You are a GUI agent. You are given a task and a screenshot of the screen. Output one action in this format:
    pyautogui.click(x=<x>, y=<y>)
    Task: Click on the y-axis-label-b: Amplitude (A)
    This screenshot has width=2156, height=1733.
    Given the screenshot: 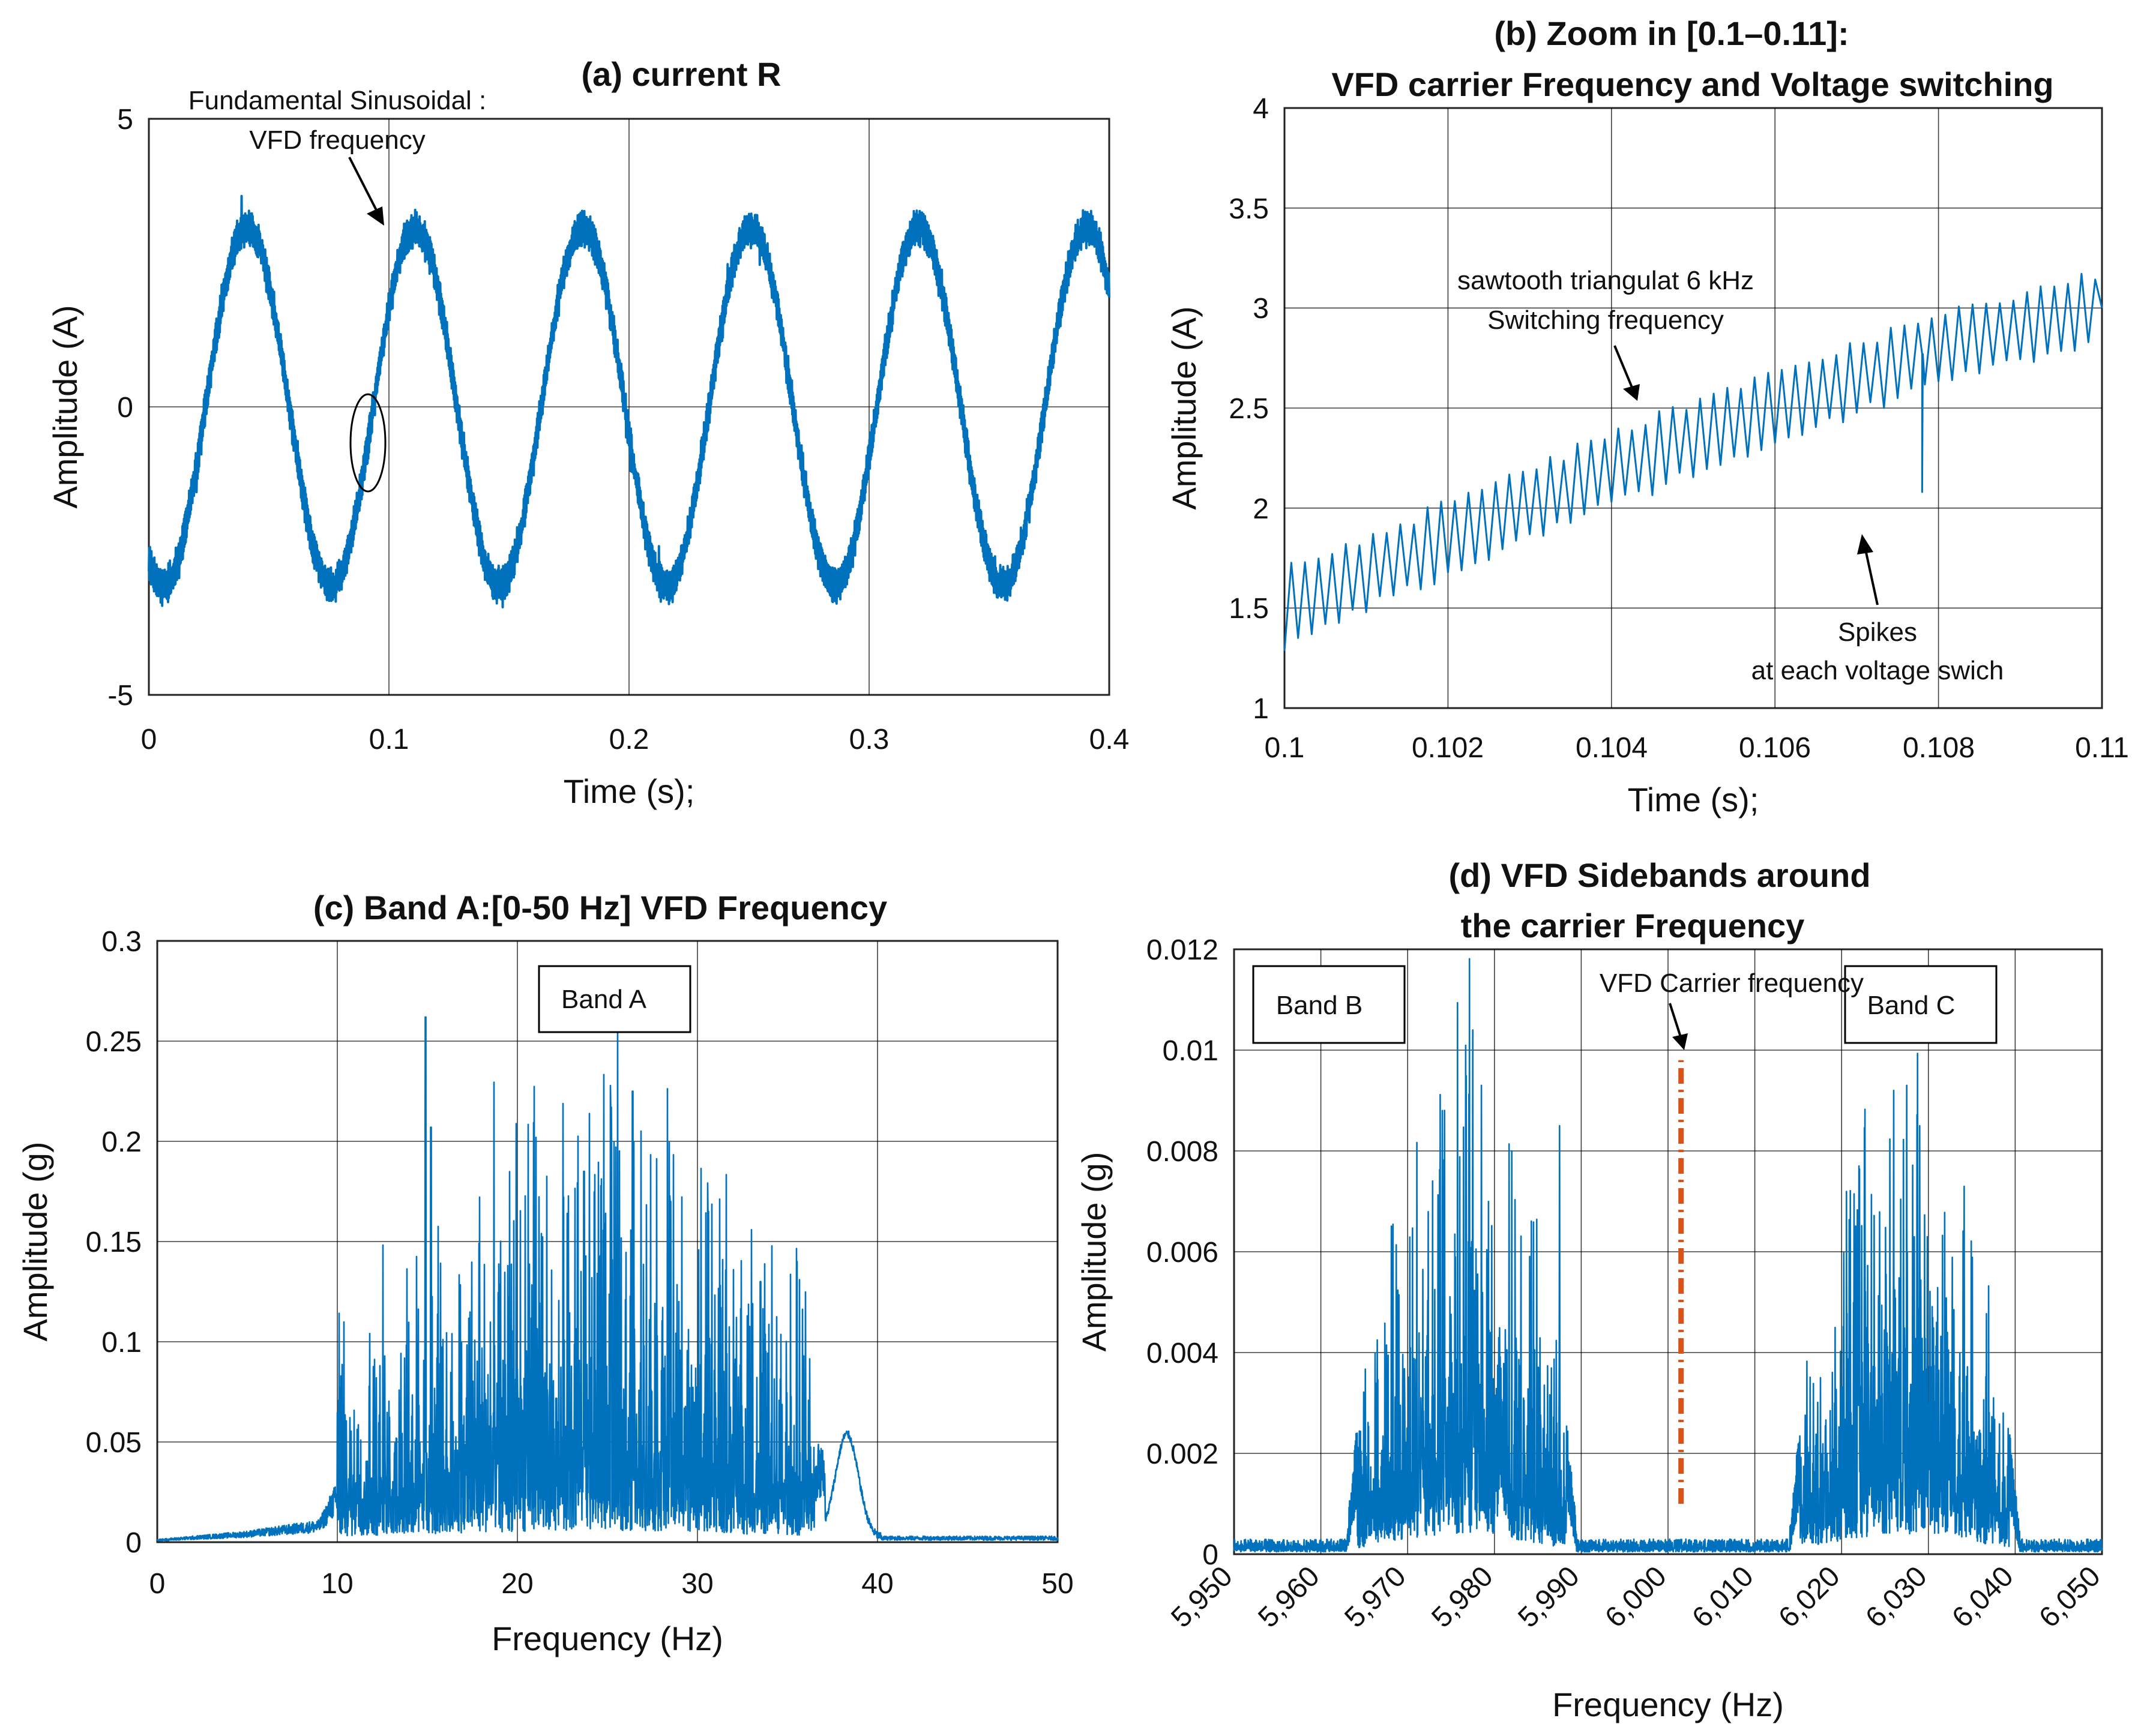 What is the action you would take?
    pyautogui.click(x=1184, y=407)
    